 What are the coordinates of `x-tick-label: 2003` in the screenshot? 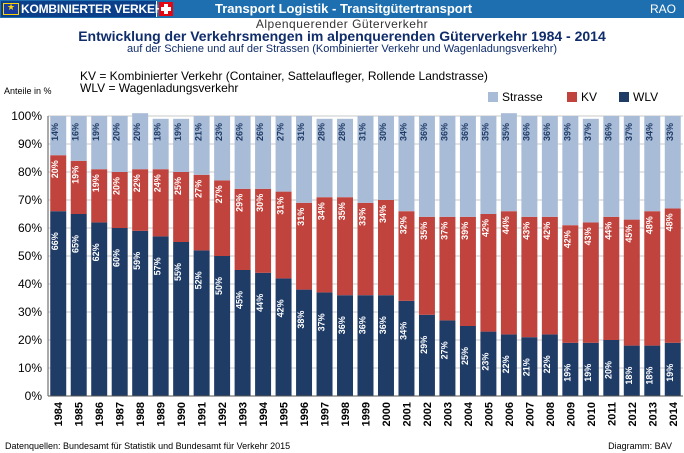 It's located at (448, 414).